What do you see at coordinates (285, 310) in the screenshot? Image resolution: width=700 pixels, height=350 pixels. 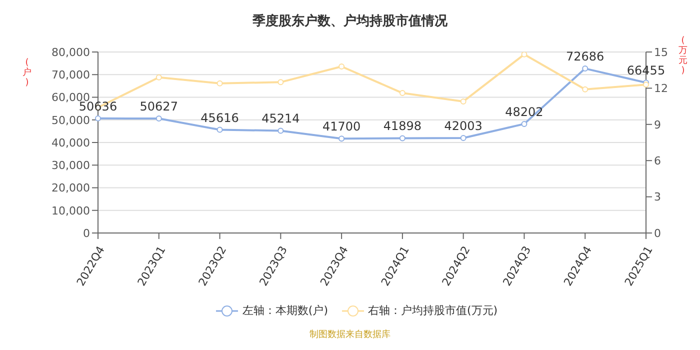 I see `legend-label: 左轴：本期数(户)` at bounding box center [285, 310].